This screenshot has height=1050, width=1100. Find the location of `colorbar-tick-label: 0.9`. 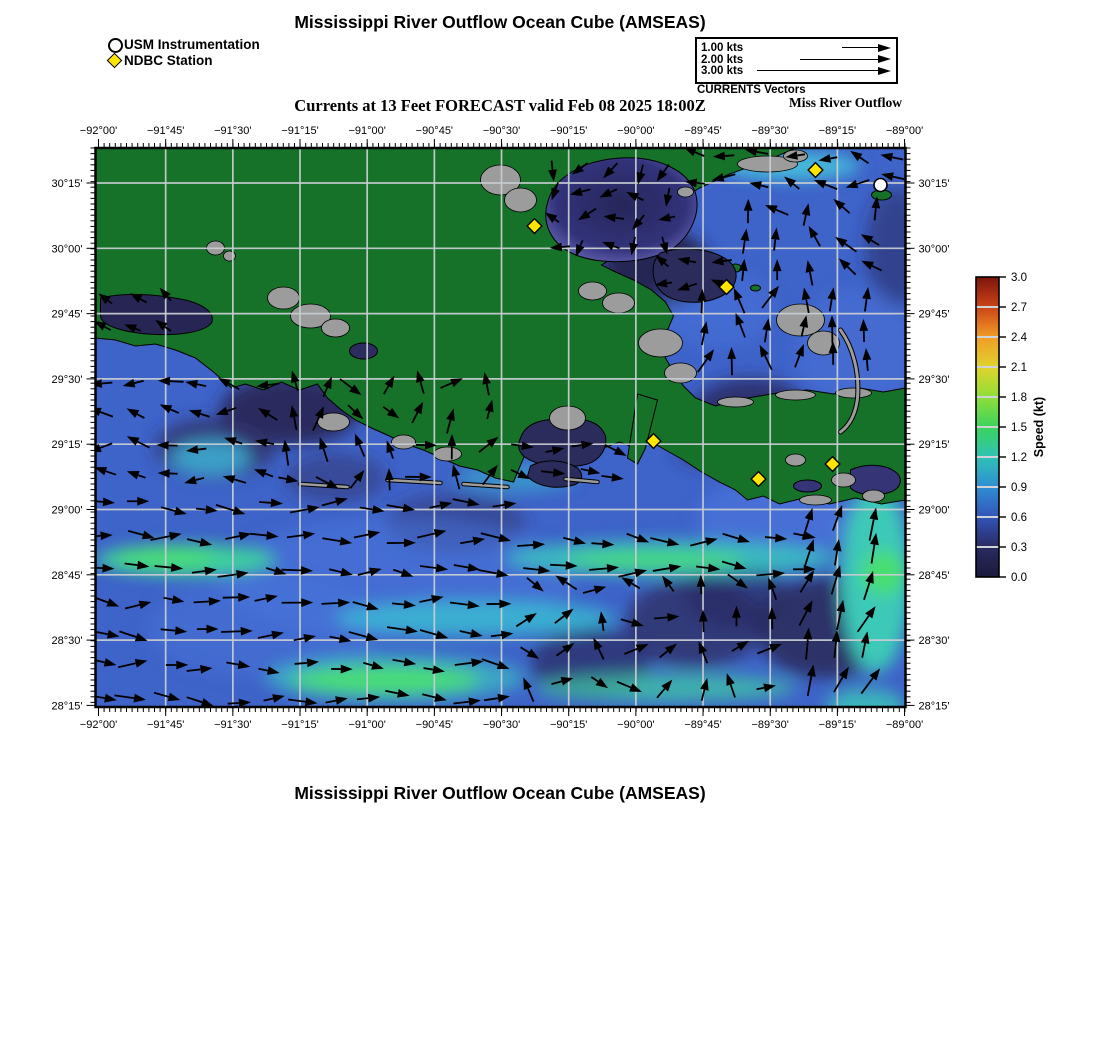

colorbar-tick-label: 0.9 is located at coordinates (1019, 488).